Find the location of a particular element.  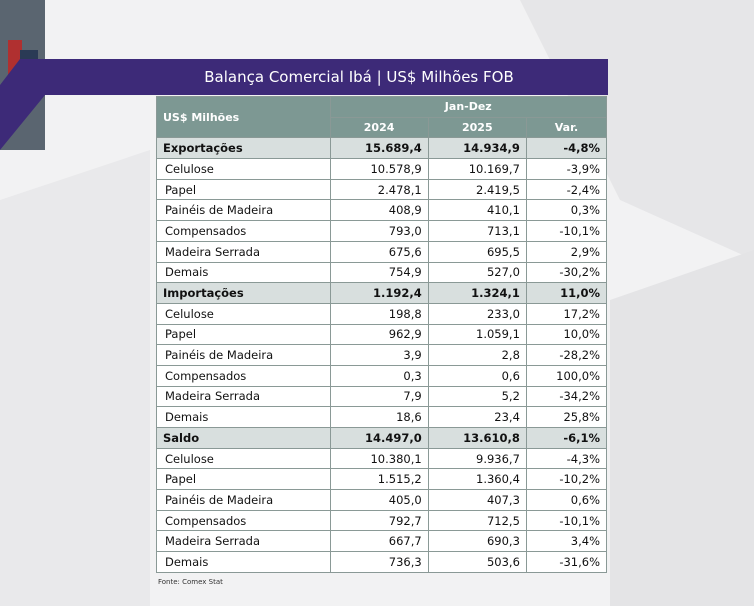

header-column: 2025 is located at coordinates (477, 127).